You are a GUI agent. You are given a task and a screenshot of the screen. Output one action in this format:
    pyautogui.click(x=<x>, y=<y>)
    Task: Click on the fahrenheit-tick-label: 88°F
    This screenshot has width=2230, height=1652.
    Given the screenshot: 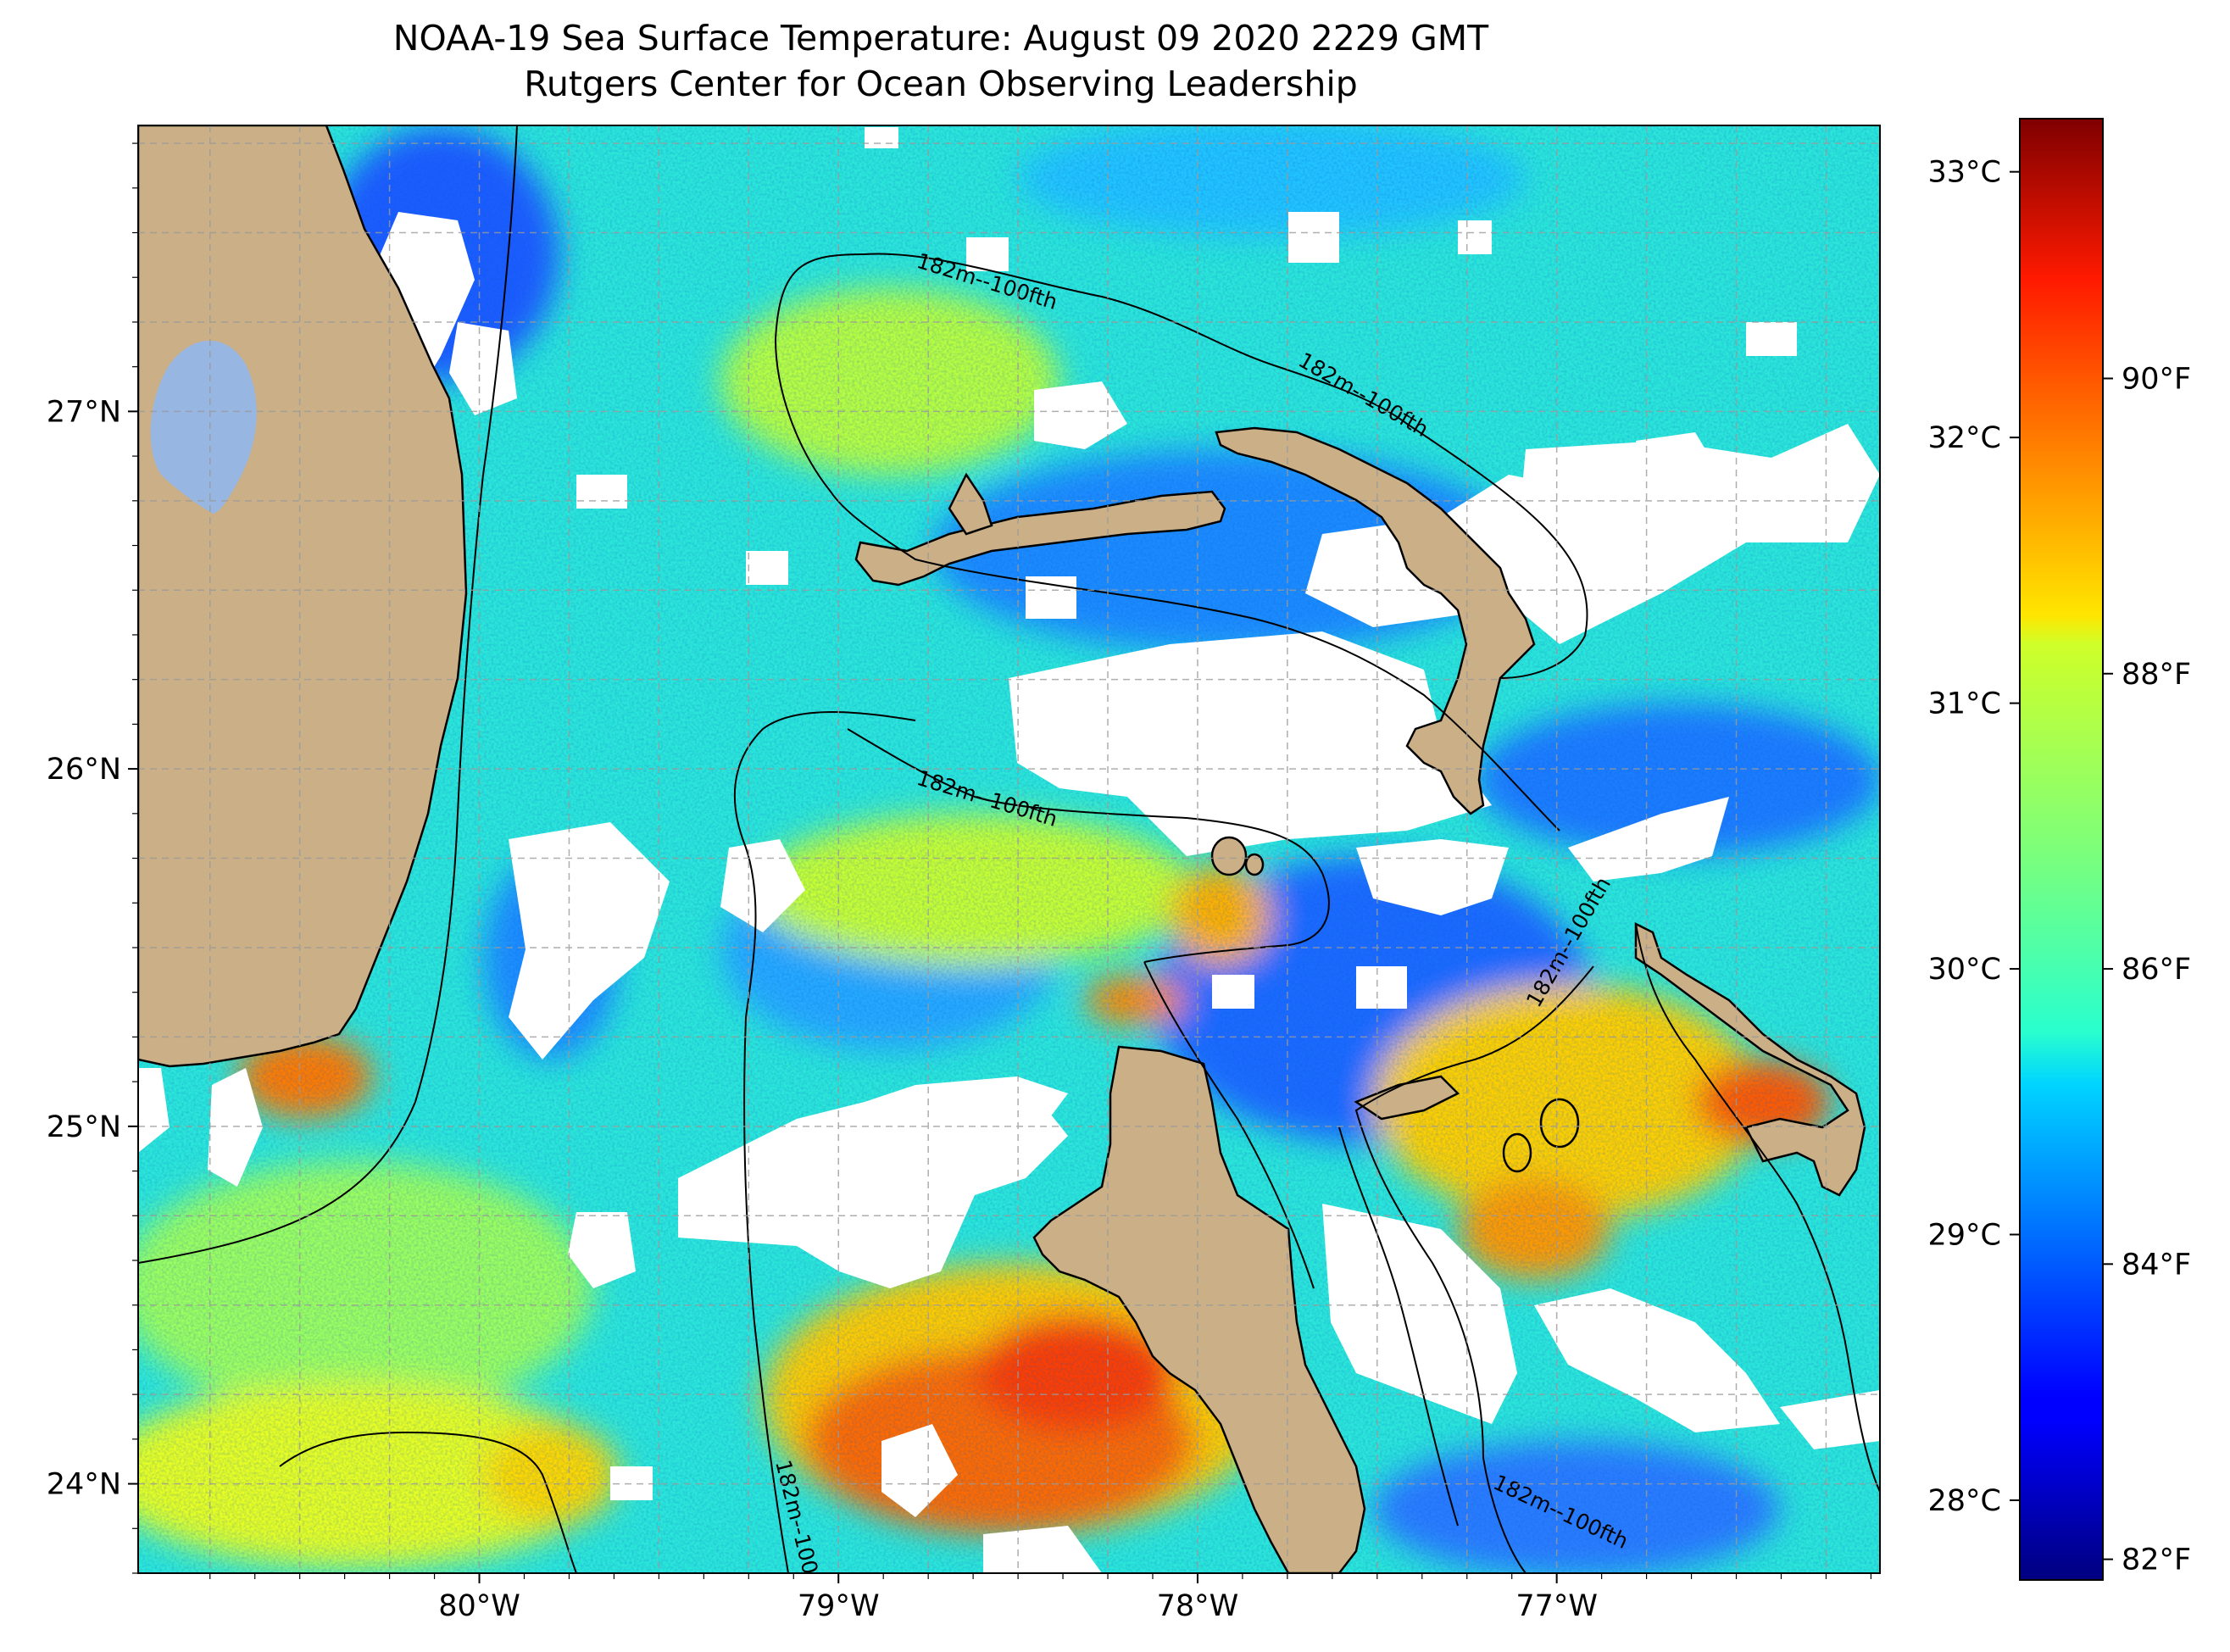 What is the action you would take?
    pyautogui.click(x=2156, y=675)
    